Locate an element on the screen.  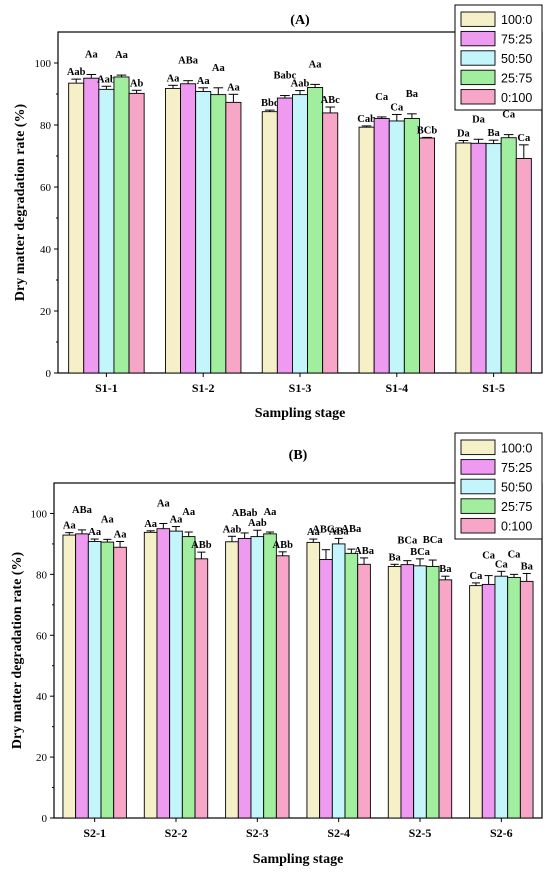
y-tick-label: 100 is located at coordinates (39, 514).